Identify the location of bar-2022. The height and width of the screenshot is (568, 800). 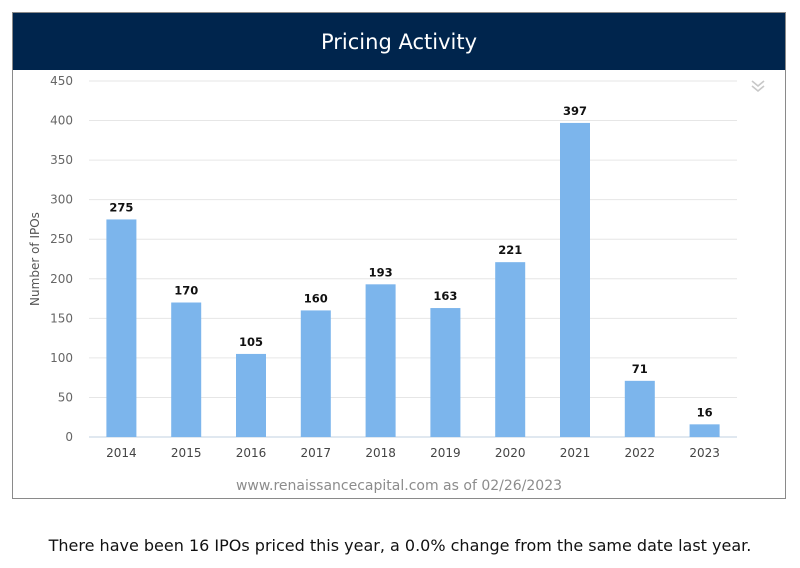
(639, 408).